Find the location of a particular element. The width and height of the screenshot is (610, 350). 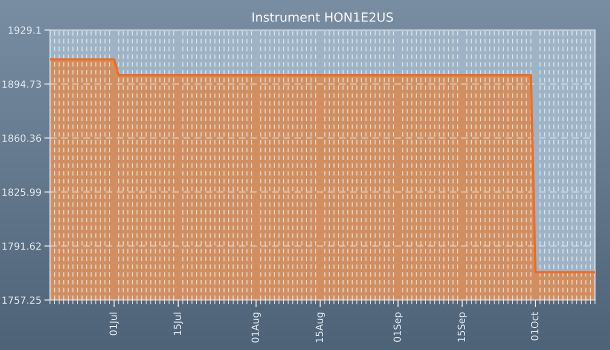

y-tick-label: 1791.62 is located at coordinates (21, 246).